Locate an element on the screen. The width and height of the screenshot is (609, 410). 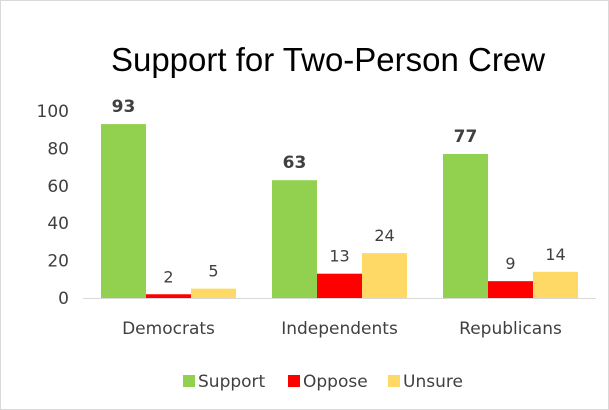
legend: Support Oppose Unsure is located at coordinates (323, 382).